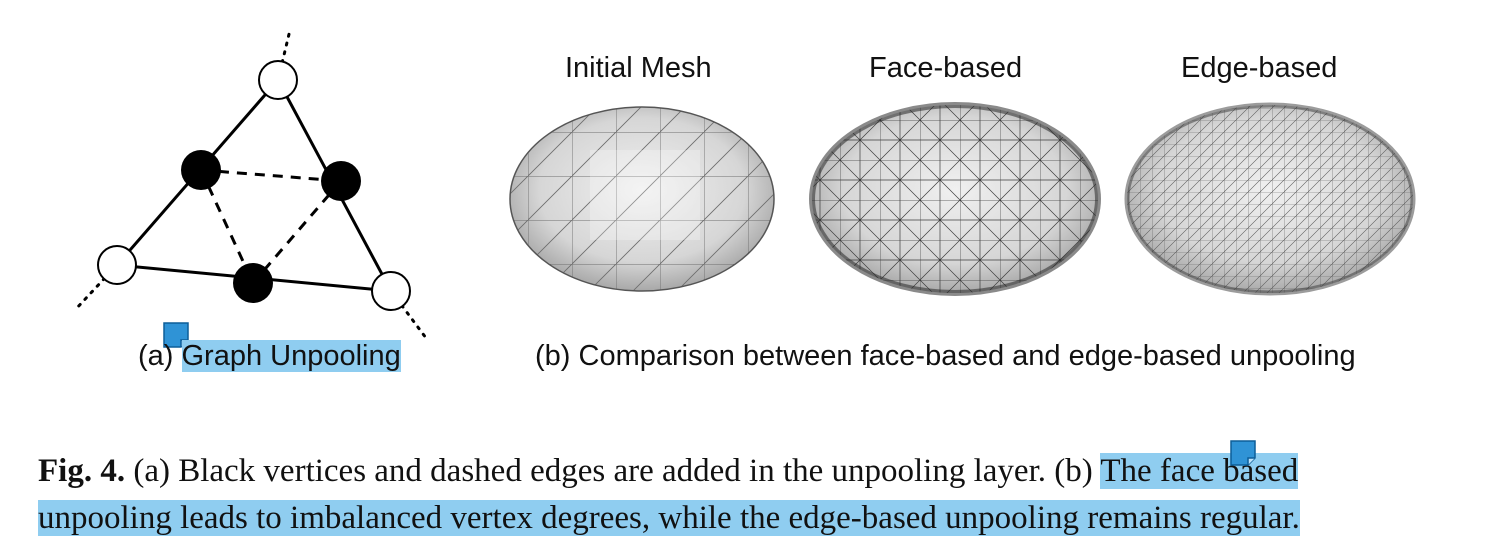 Image resolution: width=1500 pixels, height=557 pixels. I want to click on mesh-edge-based, so click(1270, 199).